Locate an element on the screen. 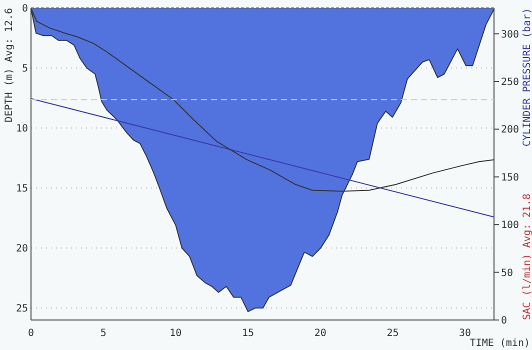 This screenshot has width=532, height=350. y2-tick-label: 50 is located at coordinates (507, 273).